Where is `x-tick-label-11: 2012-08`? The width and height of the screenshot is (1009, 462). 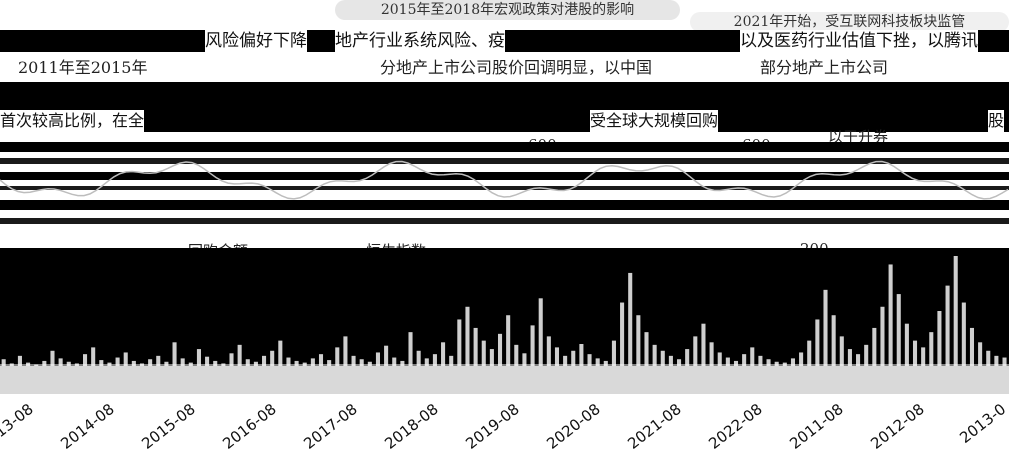 x-tick-label-11: 2012-08 is located at coordinates (898, 426).